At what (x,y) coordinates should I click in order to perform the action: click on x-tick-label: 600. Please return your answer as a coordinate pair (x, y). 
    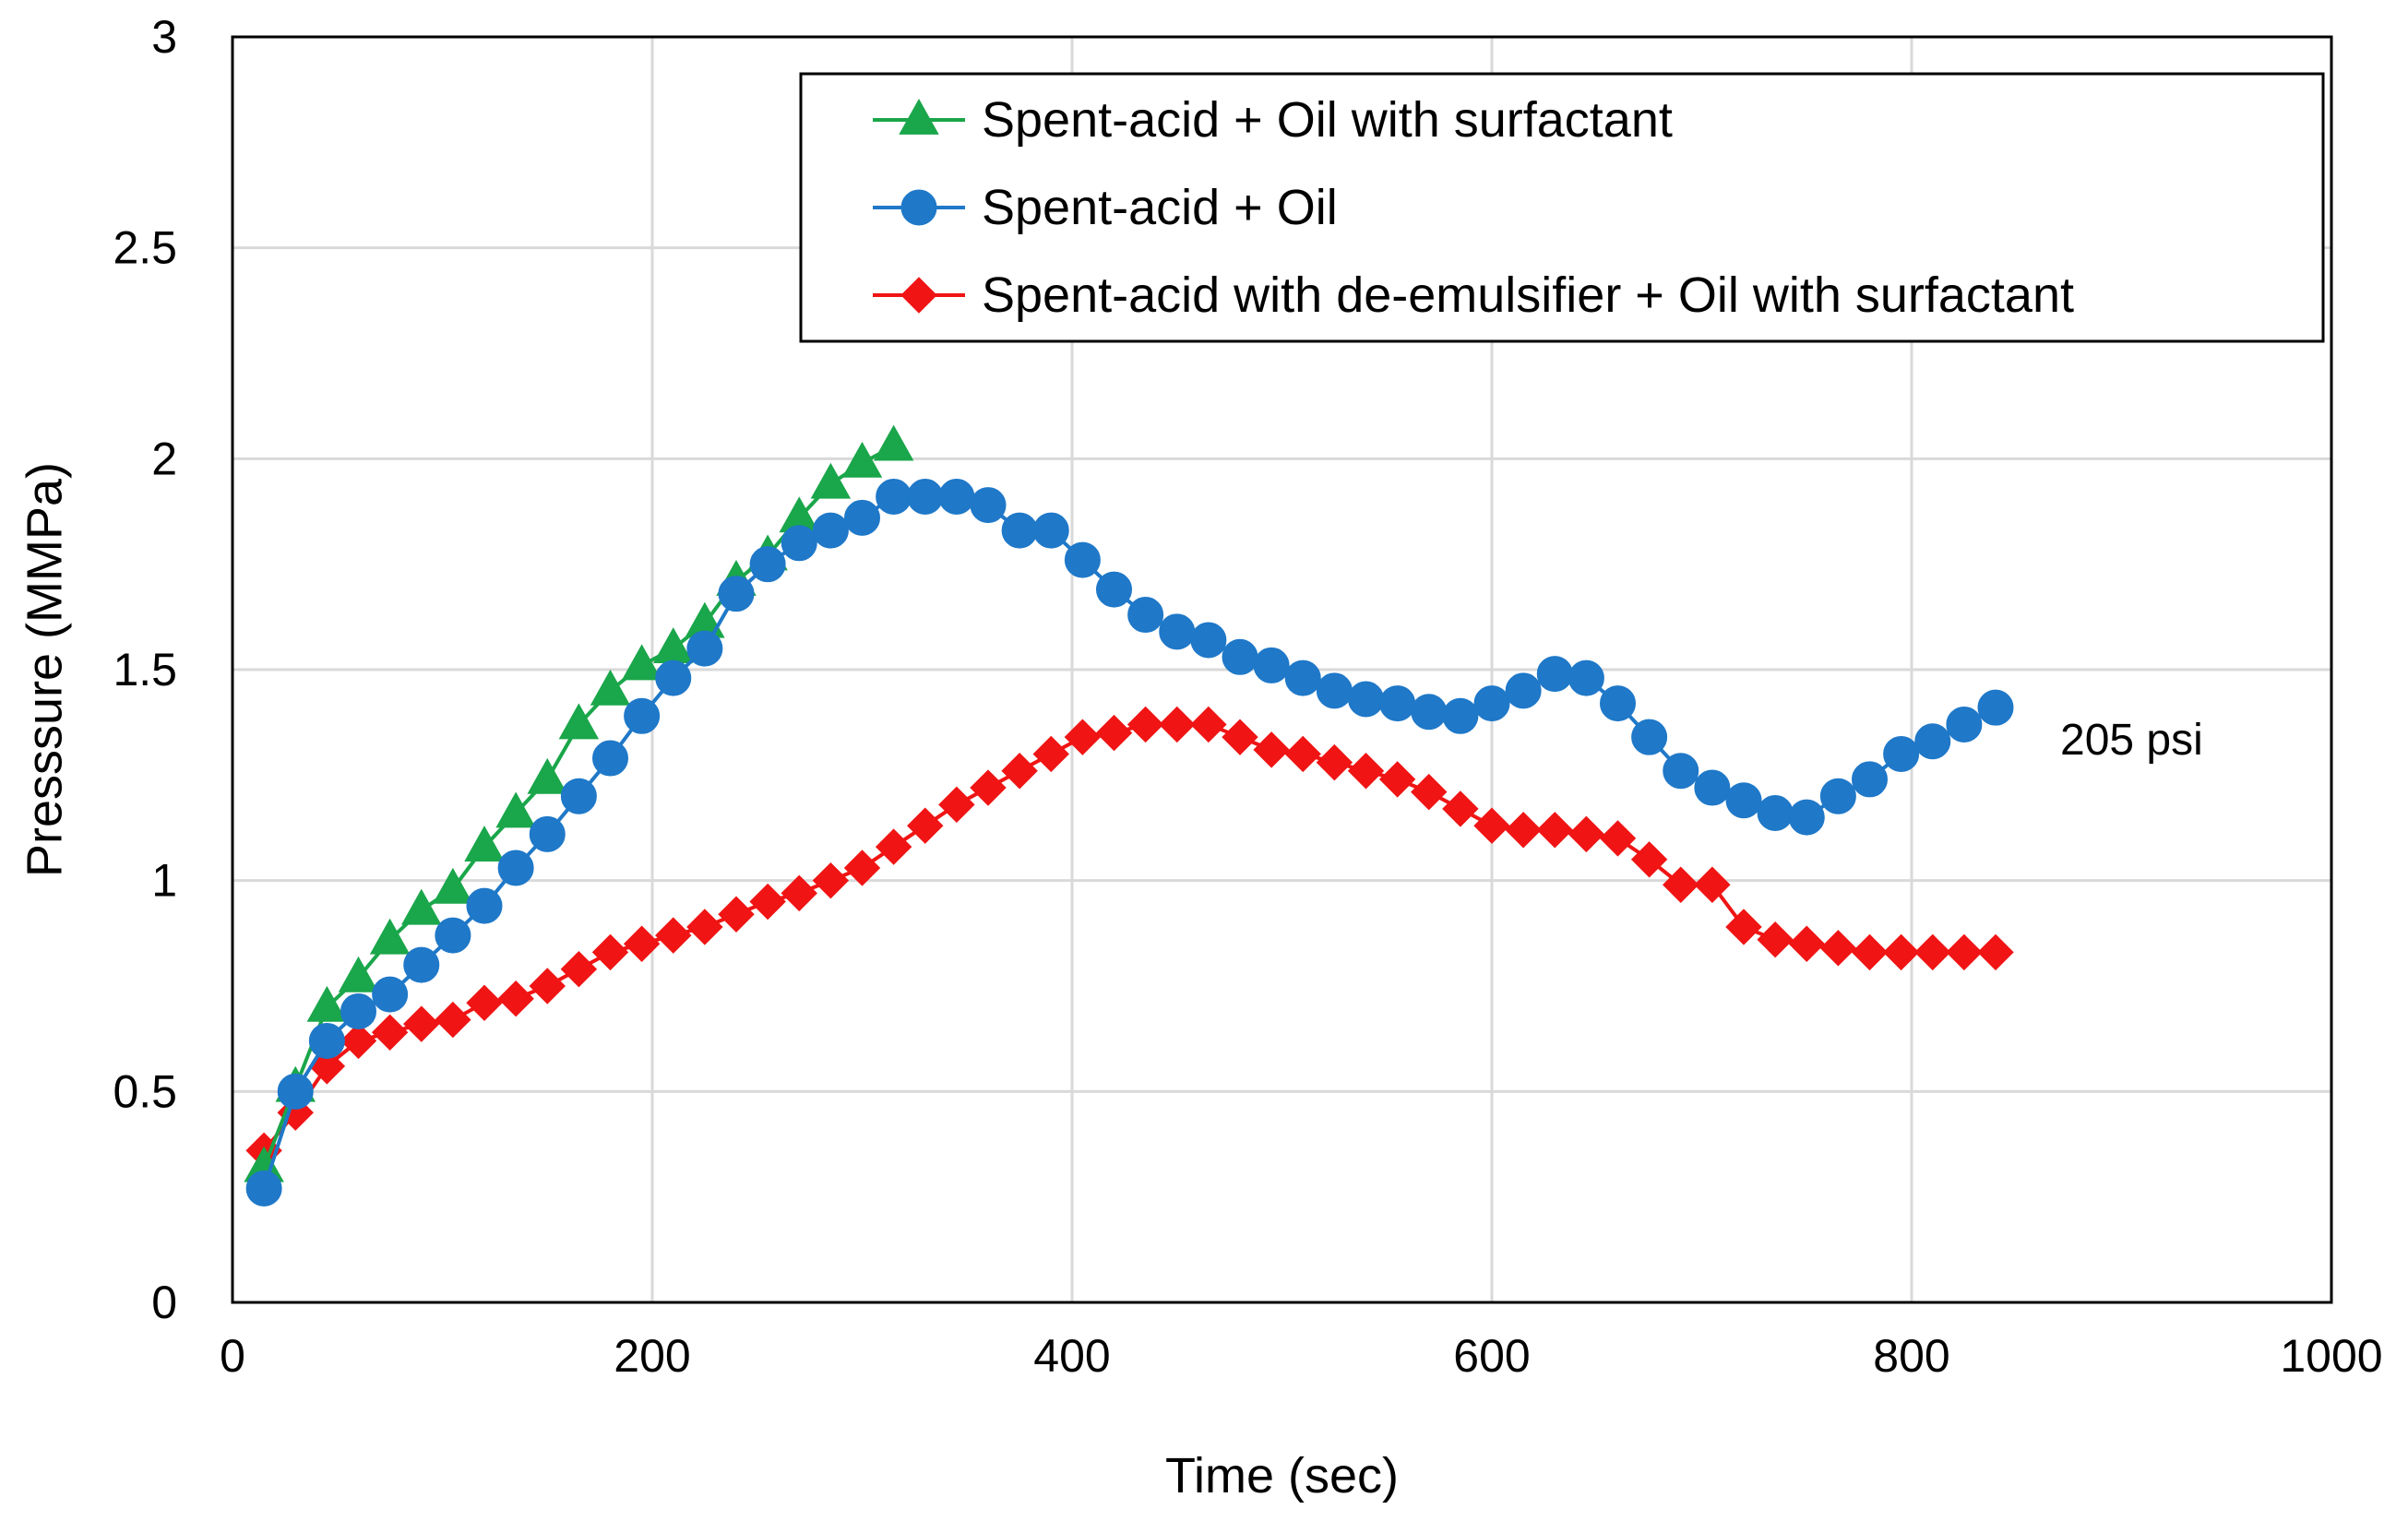
    Looking at the image, I should click on (1491, 1356).